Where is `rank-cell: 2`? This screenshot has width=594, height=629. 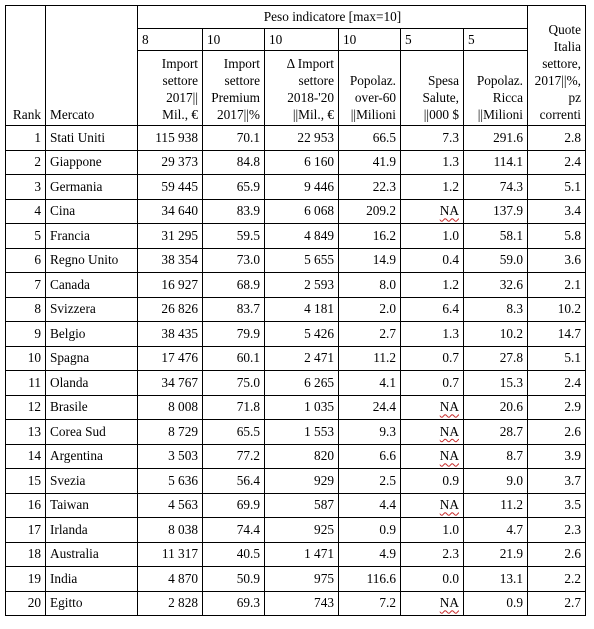
rank-cell: 2 is located at coordinates (25, 162).